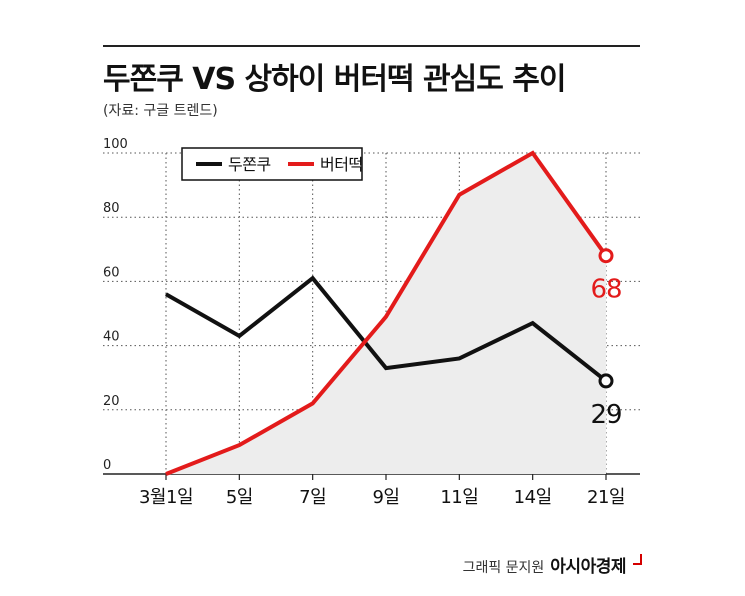 This screenshot has width=745, height=596. What do you see at coordinates (115, 144) in the screenshot?
I see `y-tick-label: 100` at bounding box center [115, 144].